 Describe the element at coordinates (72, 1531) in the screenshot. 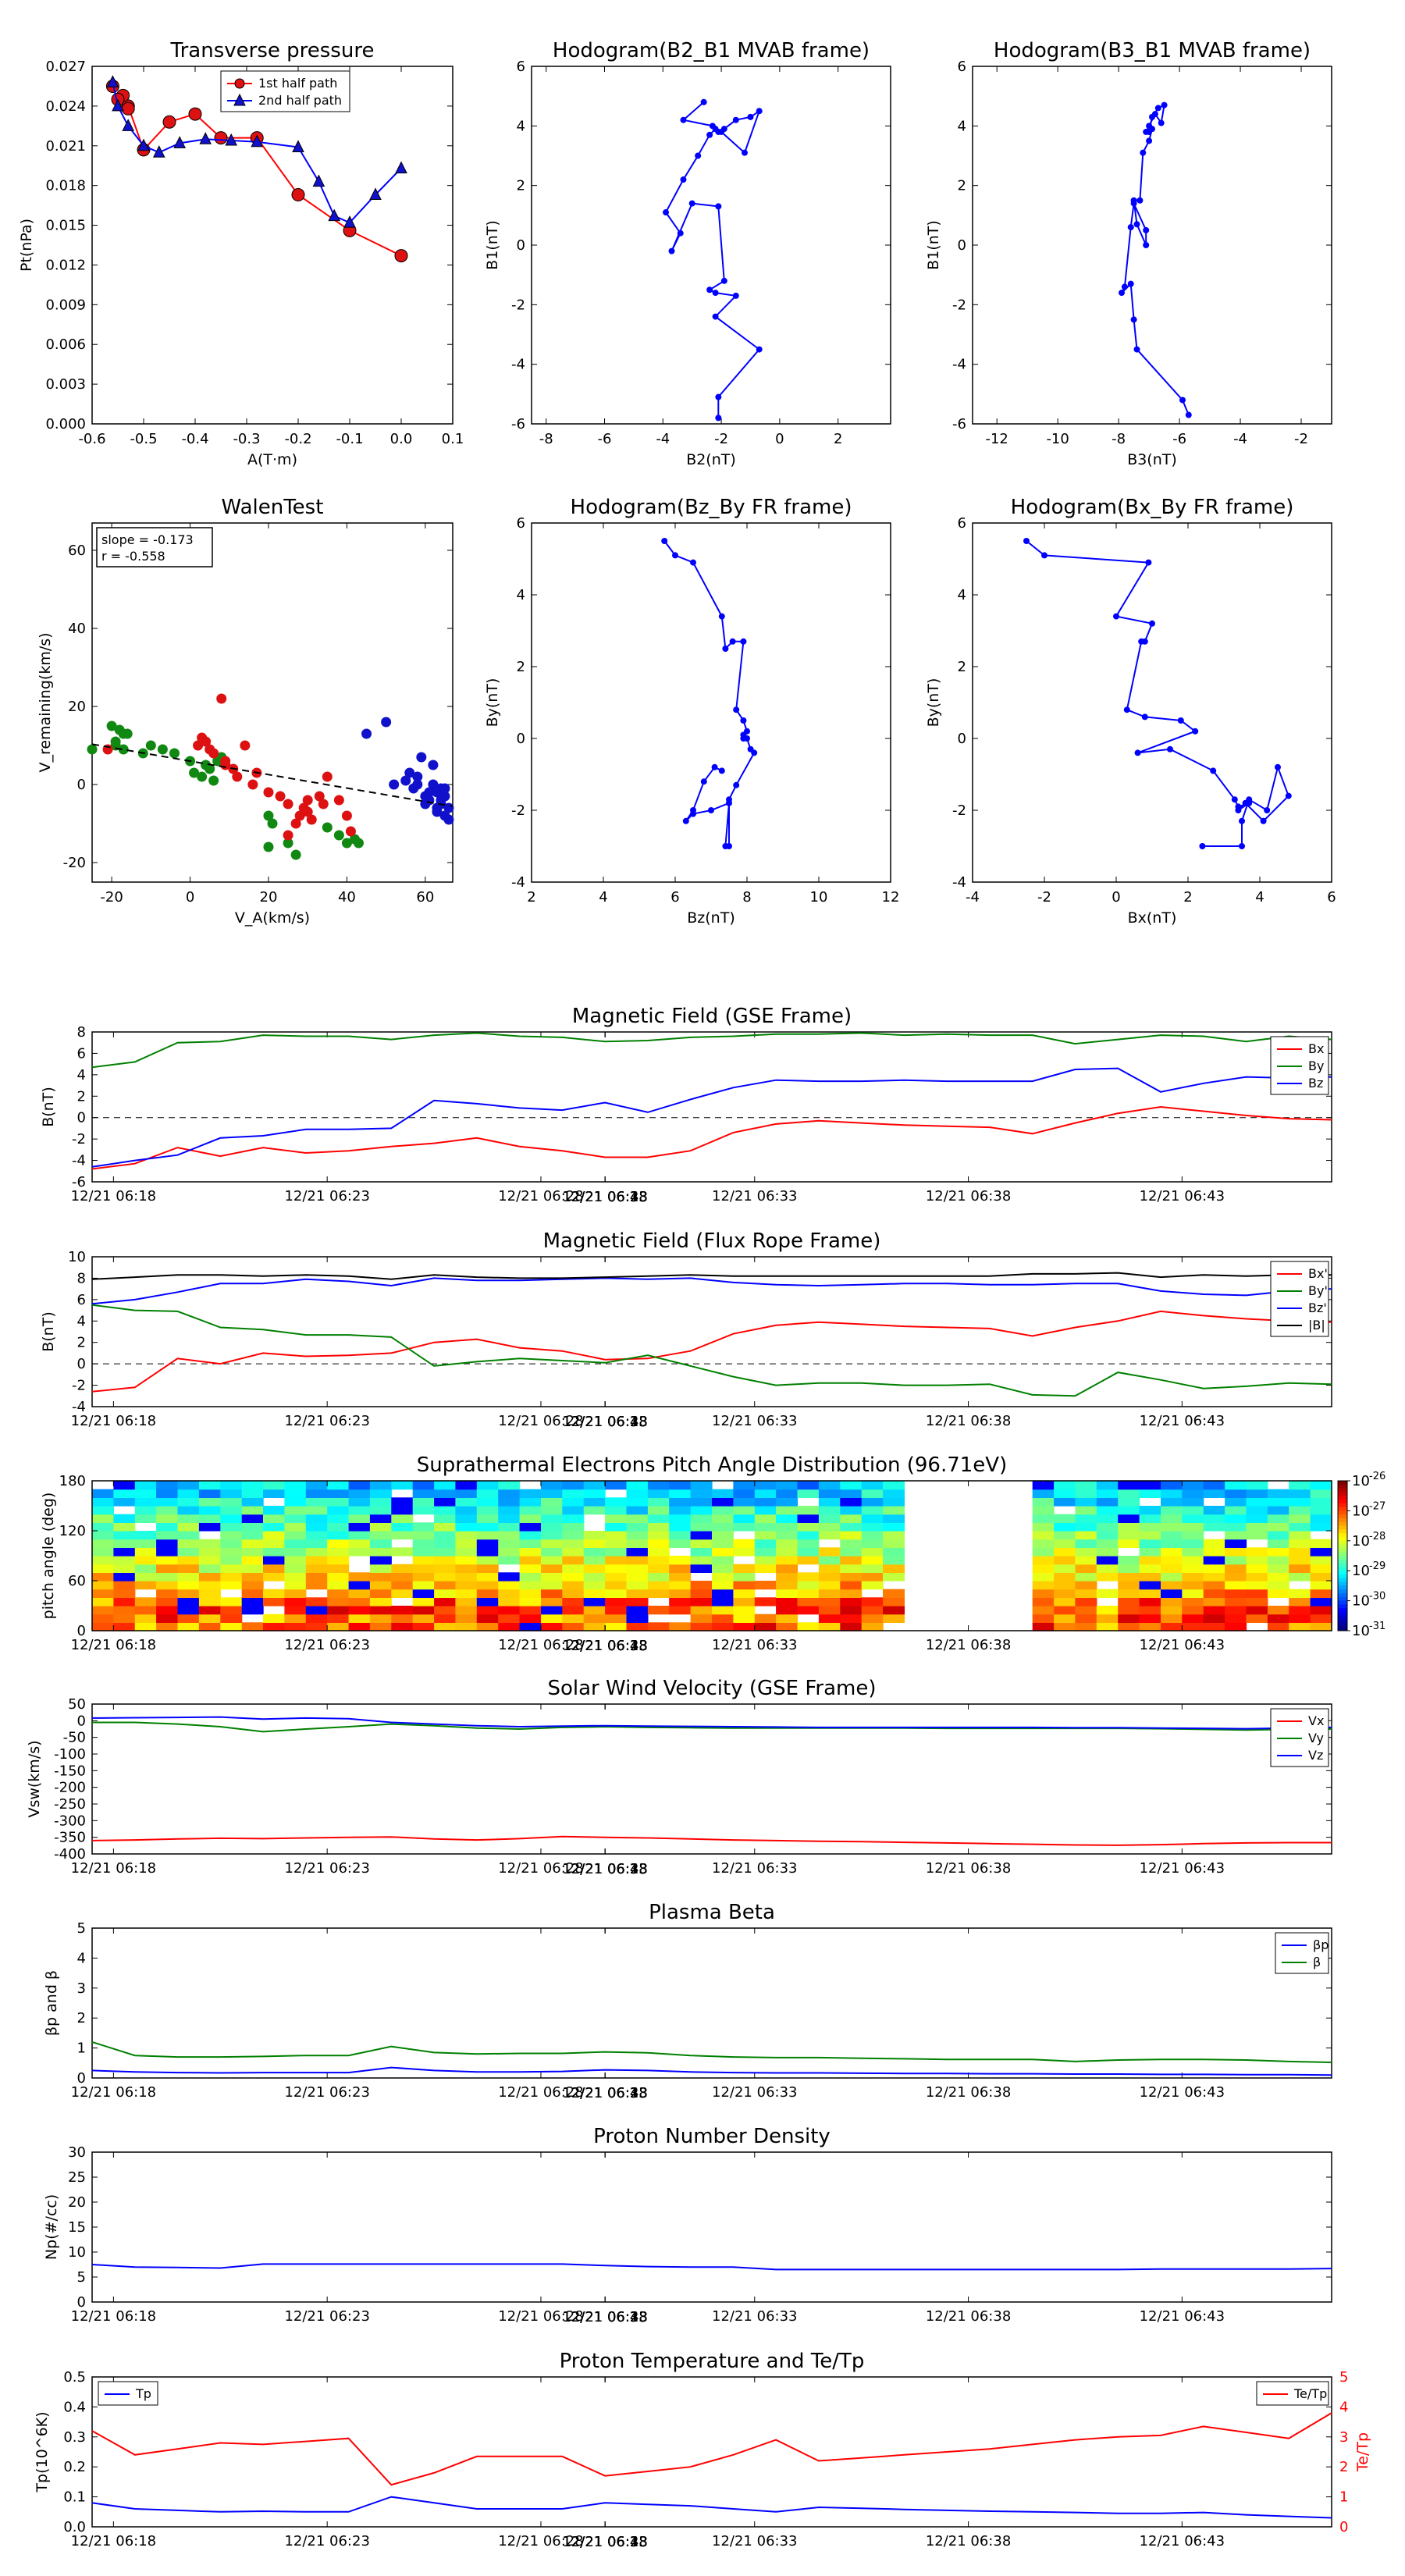

I see `y-tick-label: 120` at that location.